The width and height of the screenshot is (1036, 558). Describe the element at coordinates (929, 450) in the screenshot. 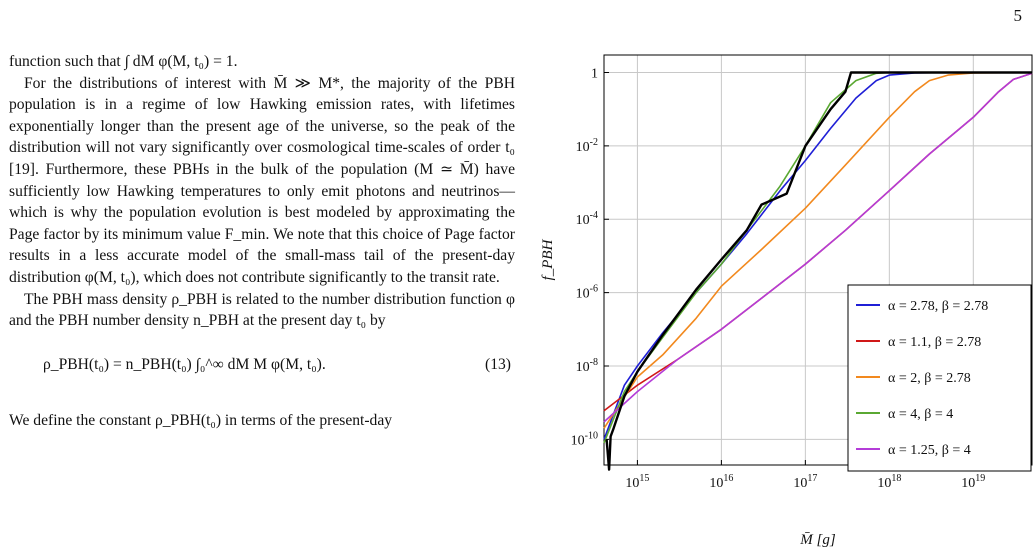

I see `legend-label: α = 1.25, β = 4` at that location.